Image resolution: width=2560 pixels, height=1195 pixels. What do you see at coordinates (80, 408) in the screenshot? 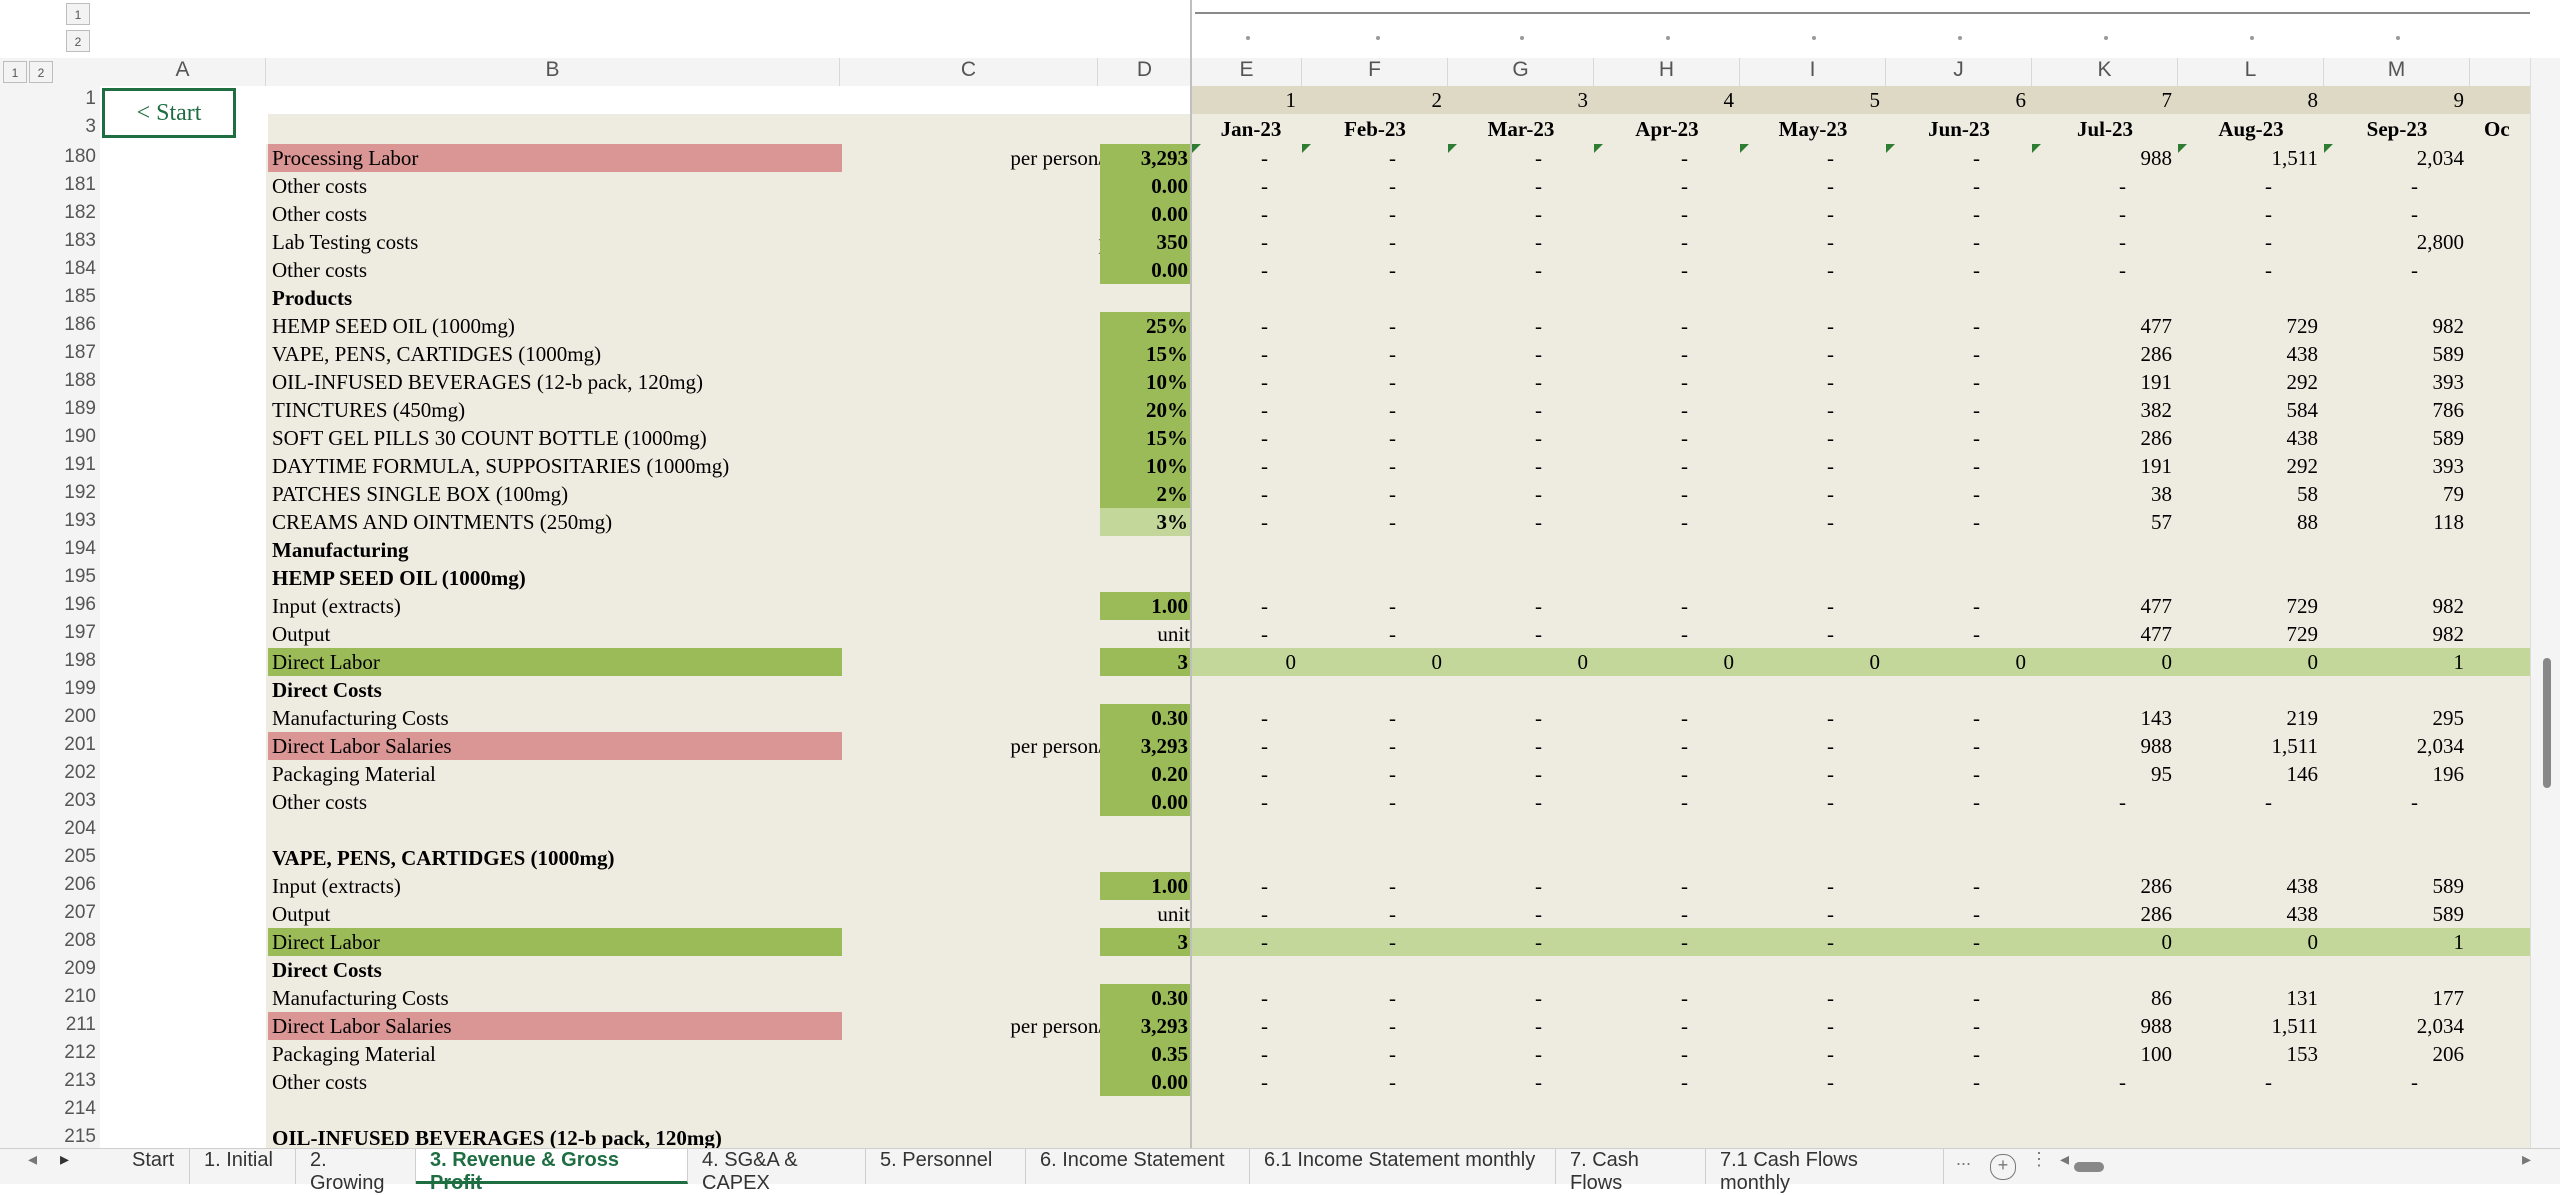
I see `row-number: 189` at bounding box center [80, 408].